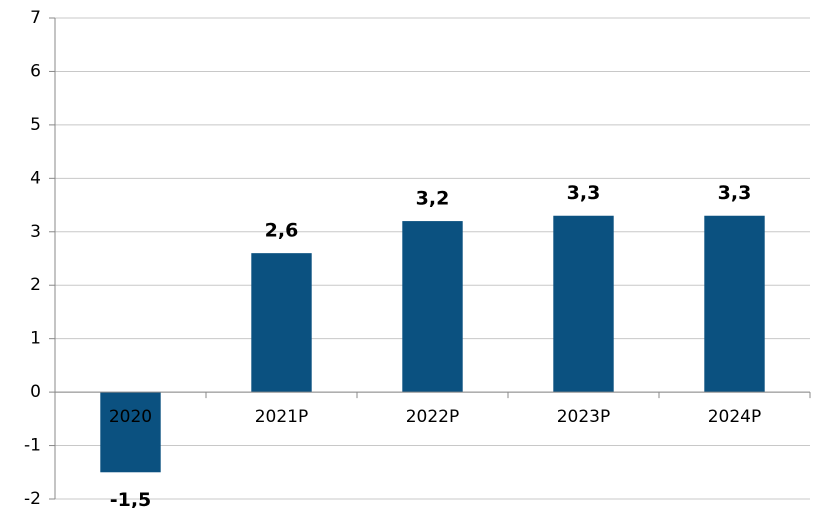  I want to click on y-tick-label: -1, so click(32, 446).